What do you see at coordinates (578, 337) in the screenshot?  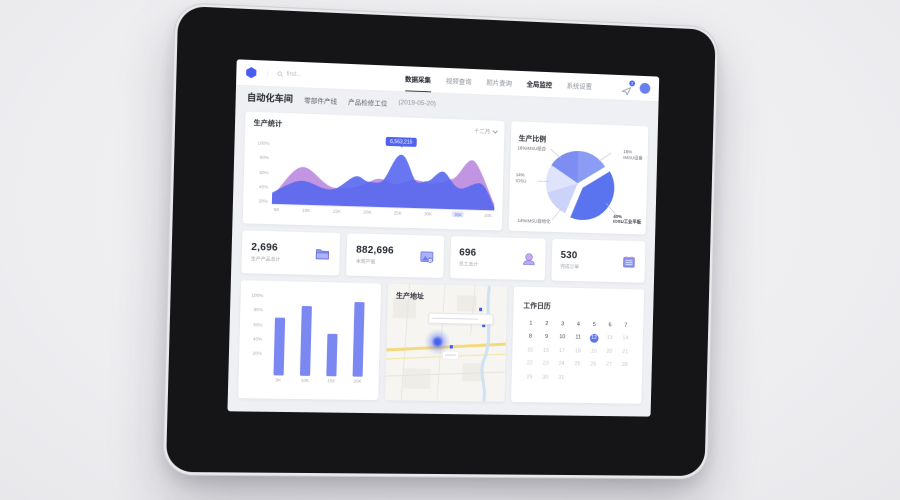 I see `calendar-day: 11` at bounding box center [578, 337].